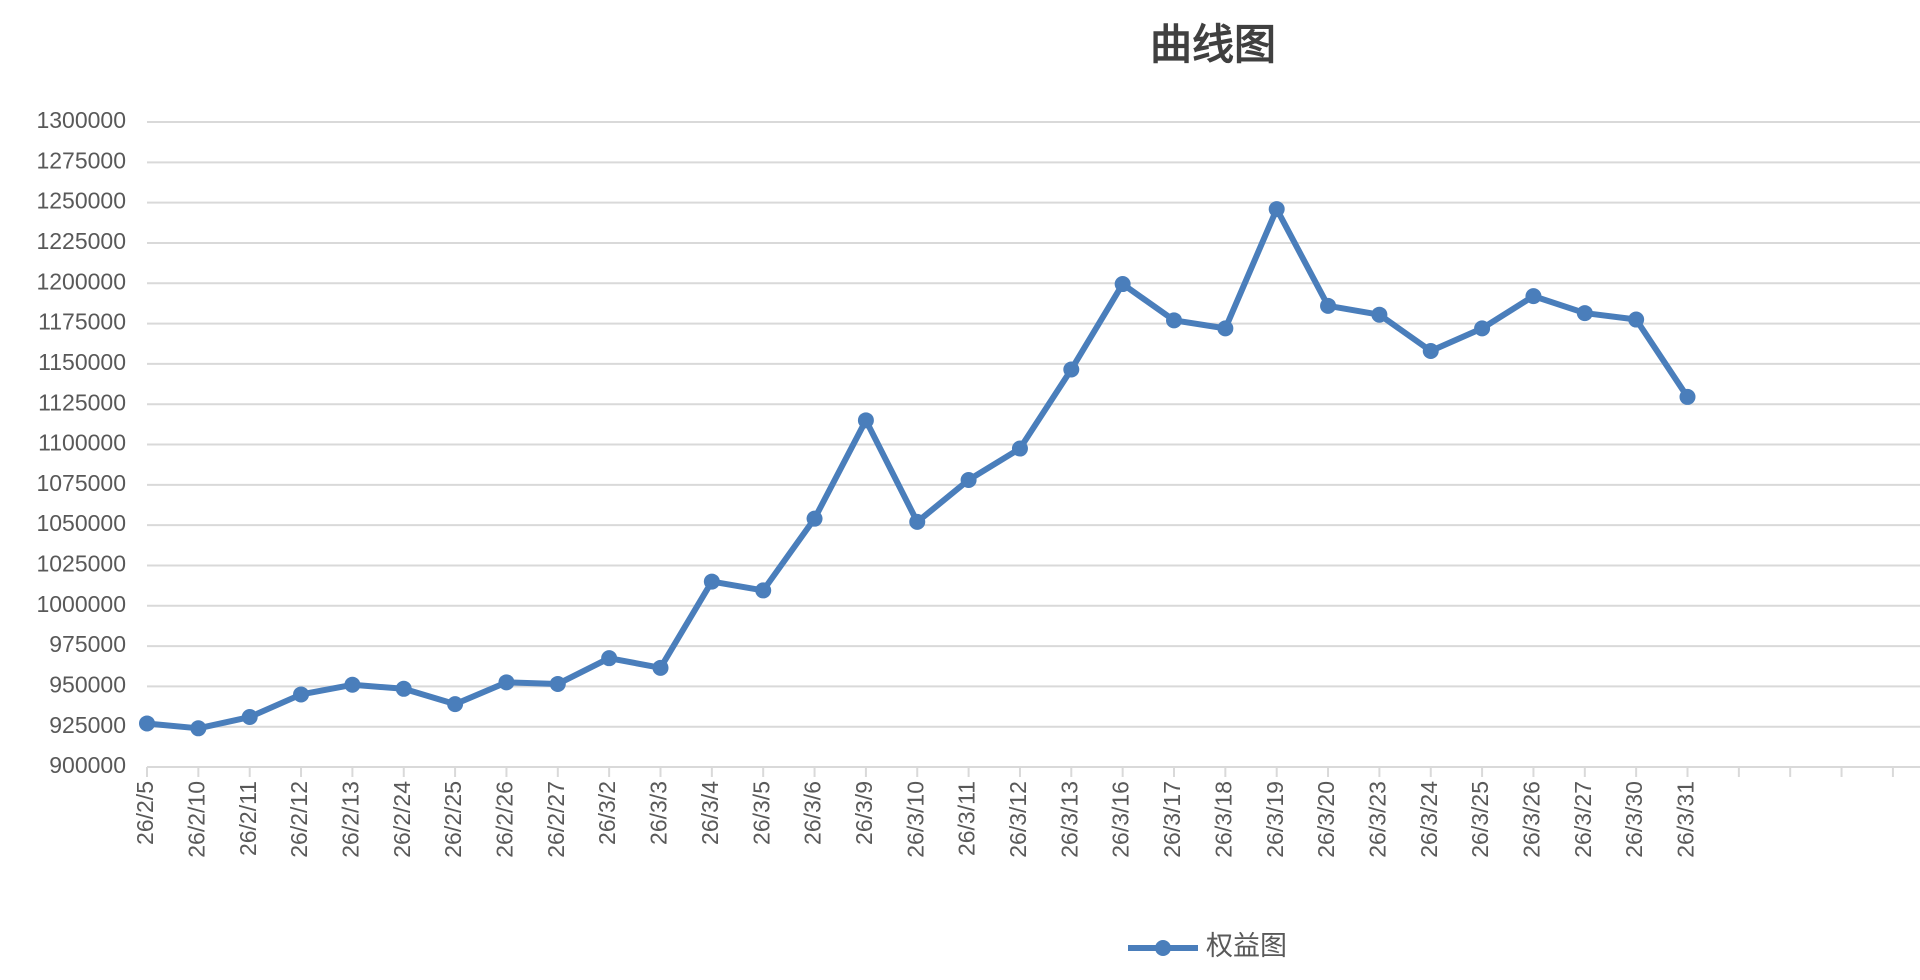 Image resolution: width=1920 pixels, height=980 pixels. I want to click on x-tick-label: 26/3/18, so click(1223, 819).